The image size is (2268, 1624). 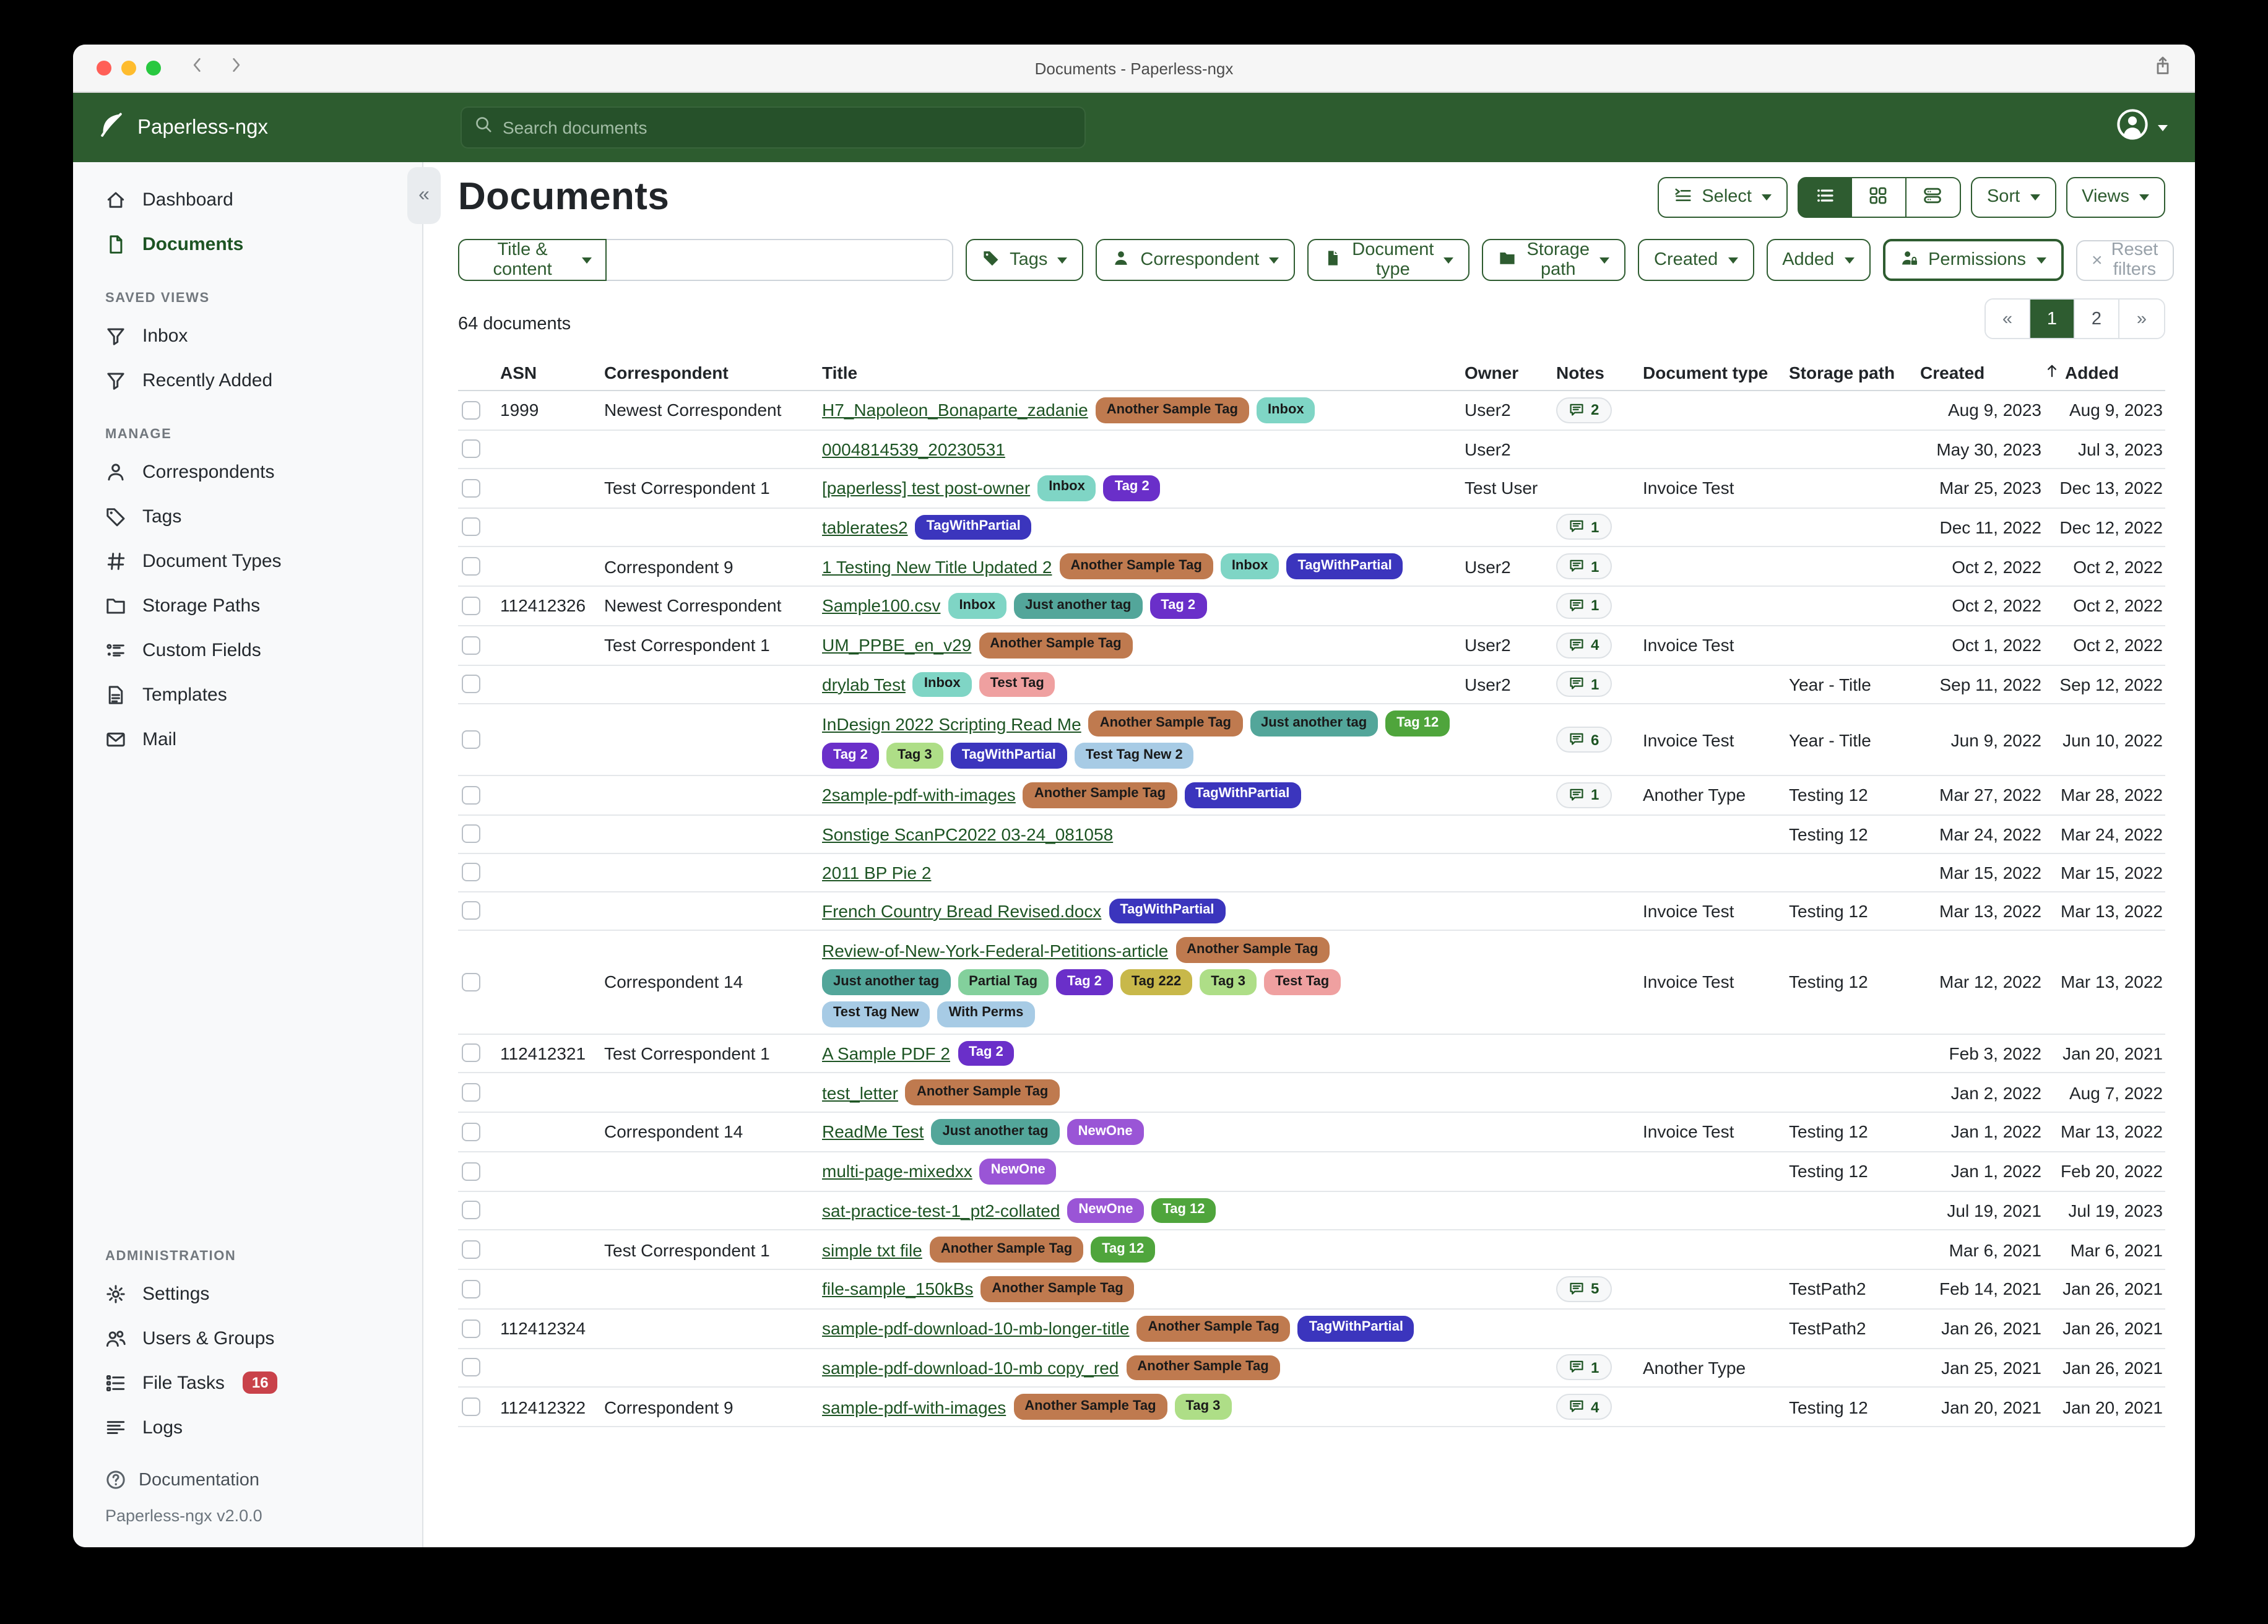 What do you see at coordinates (153, 68) in the screenshot?
I see `zoom-window-button` at bounding box center [153, 68].